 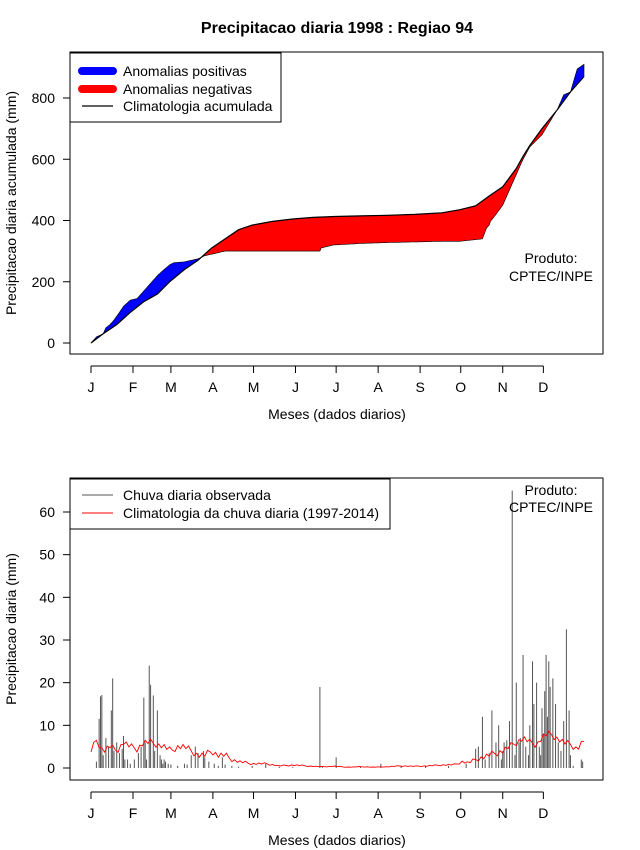 I want to click on daily-product-line2: CPTEC/INPE, so click(x=551, y=507).